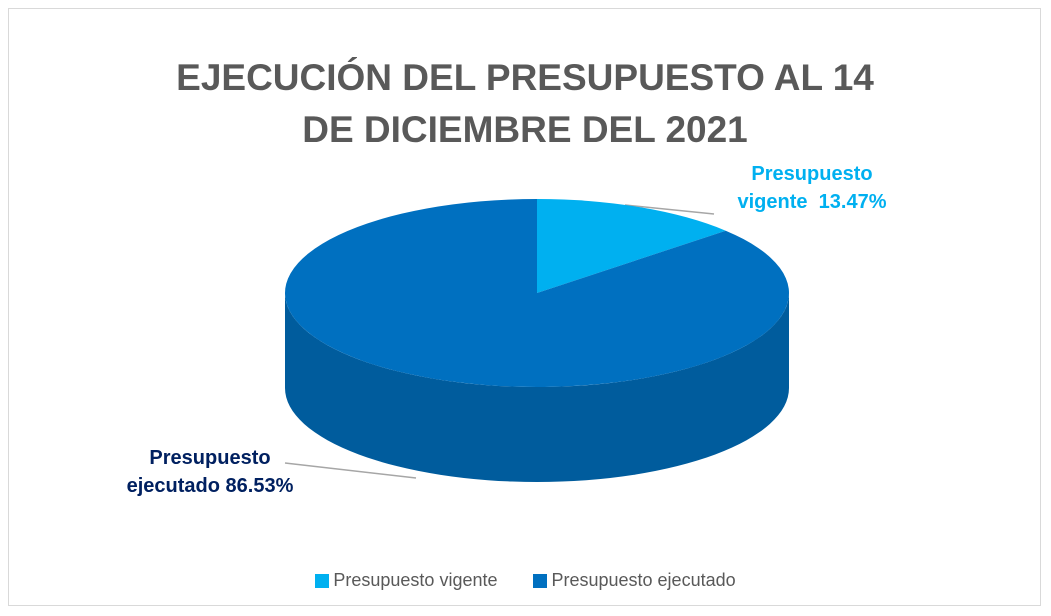 The image size is (1051, 616). What do you see at coordinates (415, 580) in the screenshot?
I see `legend-label: Presupuesto vigente` at bounding box center [415, 580].